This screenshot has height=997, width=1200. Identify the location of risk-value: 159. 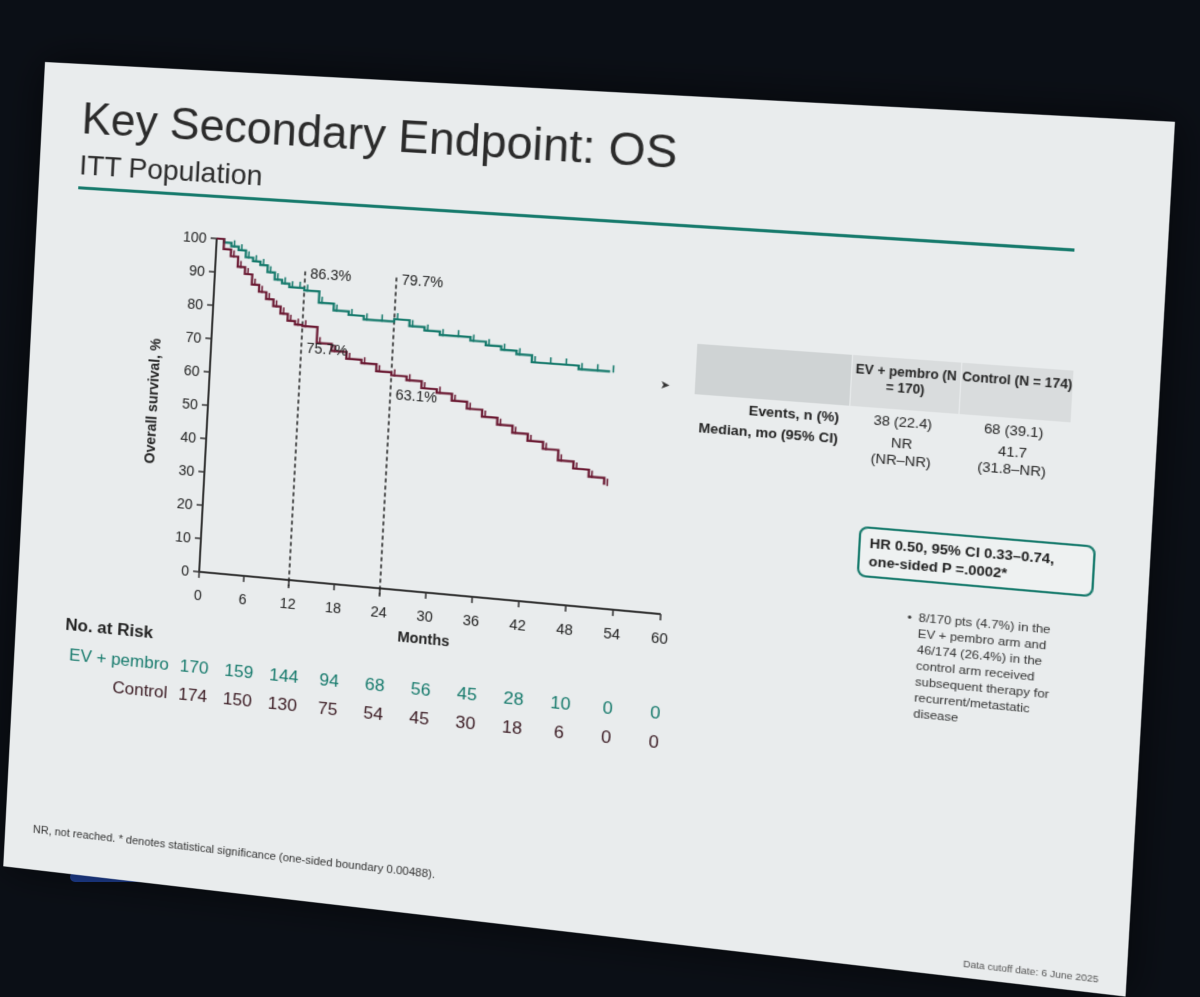
(239, 671).